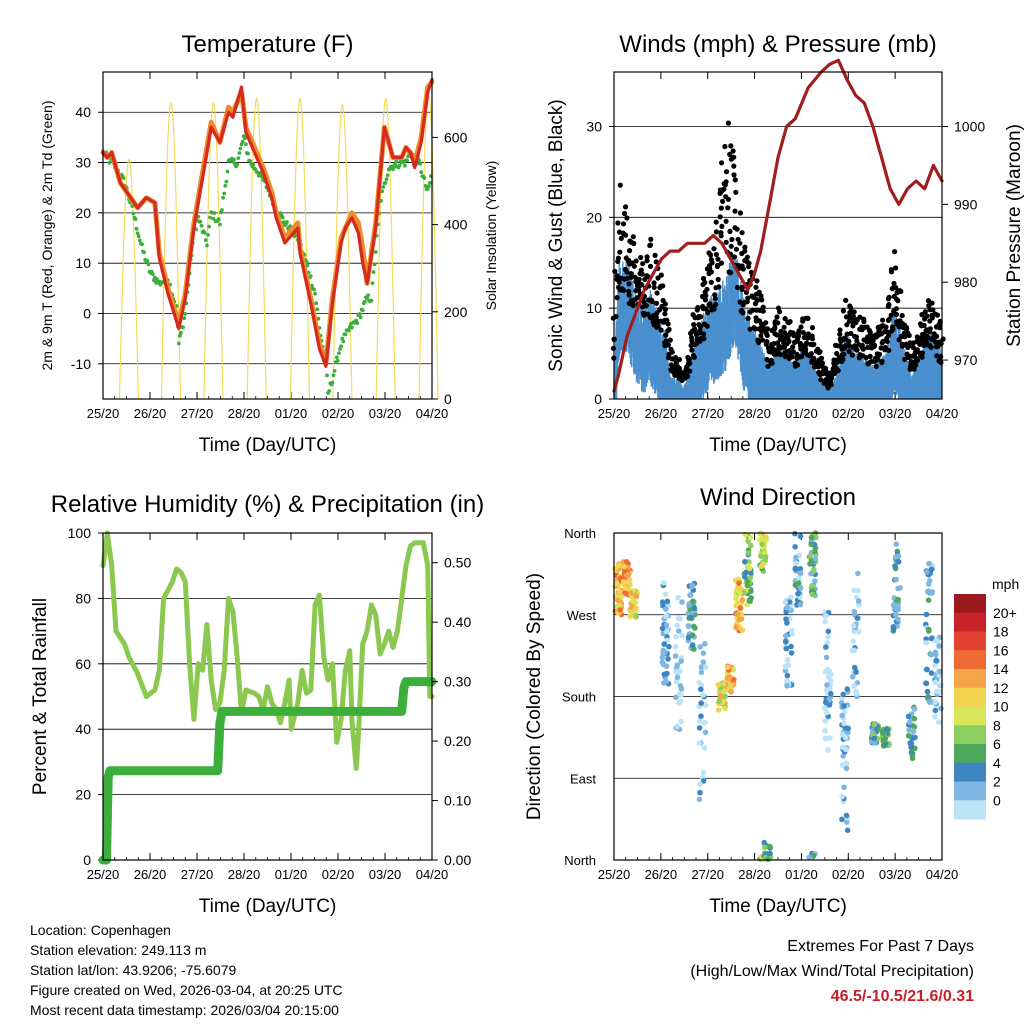  I want to click on x-tick-label: 03/20, so click(895, 413).